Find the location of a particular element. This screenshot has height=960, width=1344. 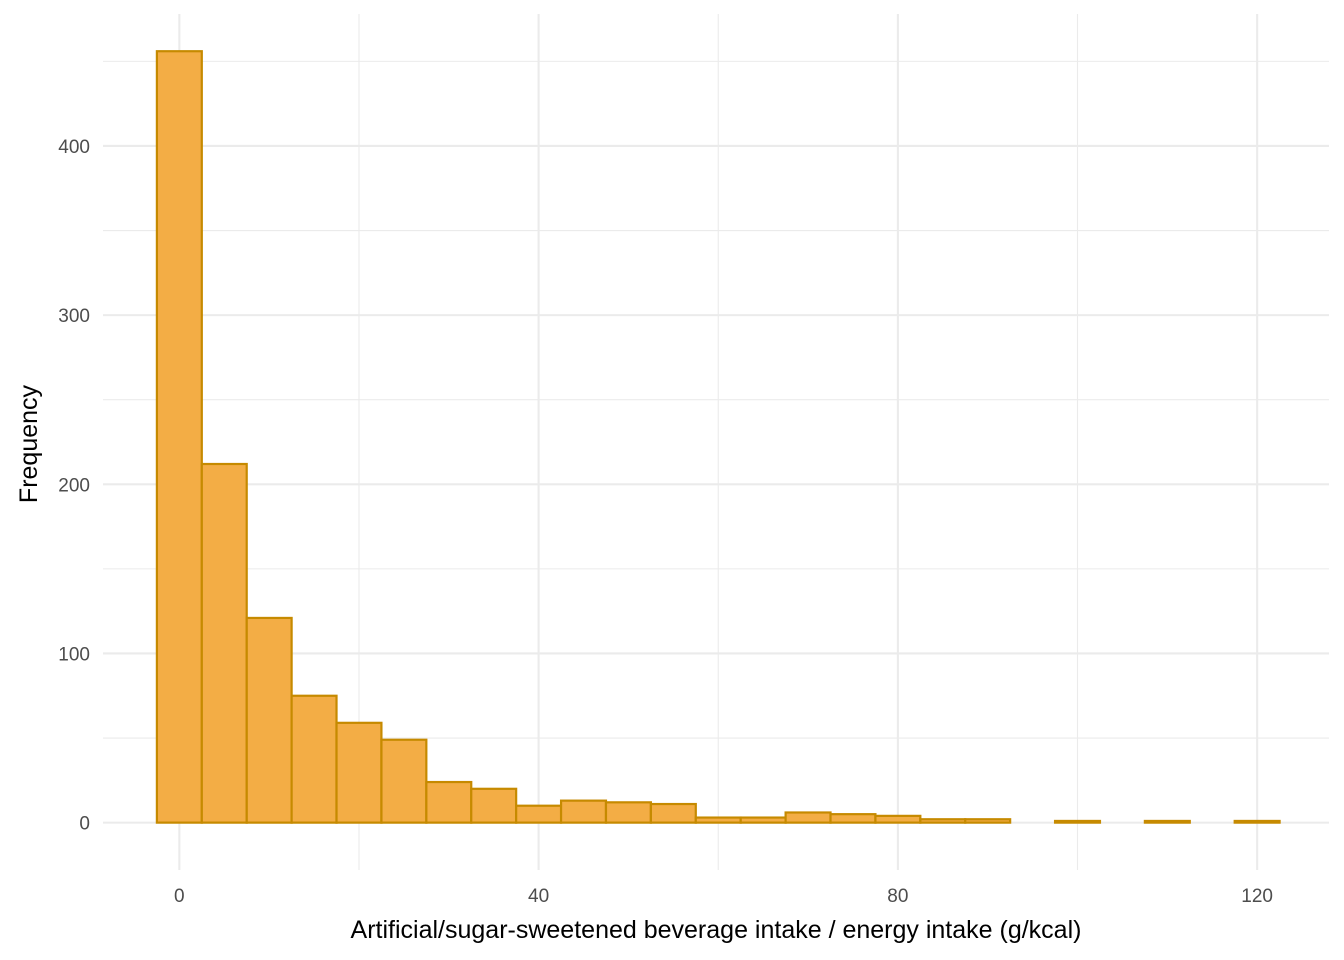

y-tick-label: 200 is located at coordinates (74, 485).